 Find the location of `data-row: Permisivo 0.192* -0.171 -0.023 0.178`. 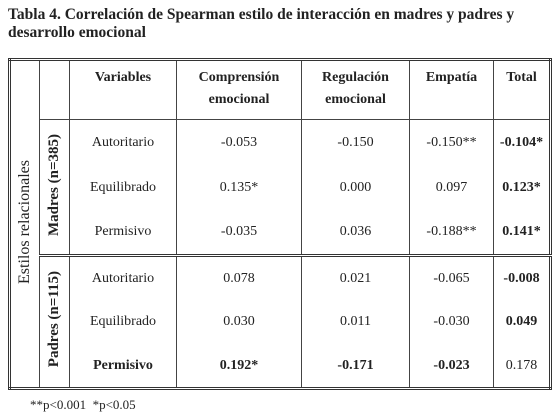

data-row: Permisivo 0.192* -0.171 -0.023 0.178 is located at coordinates (280, 366).